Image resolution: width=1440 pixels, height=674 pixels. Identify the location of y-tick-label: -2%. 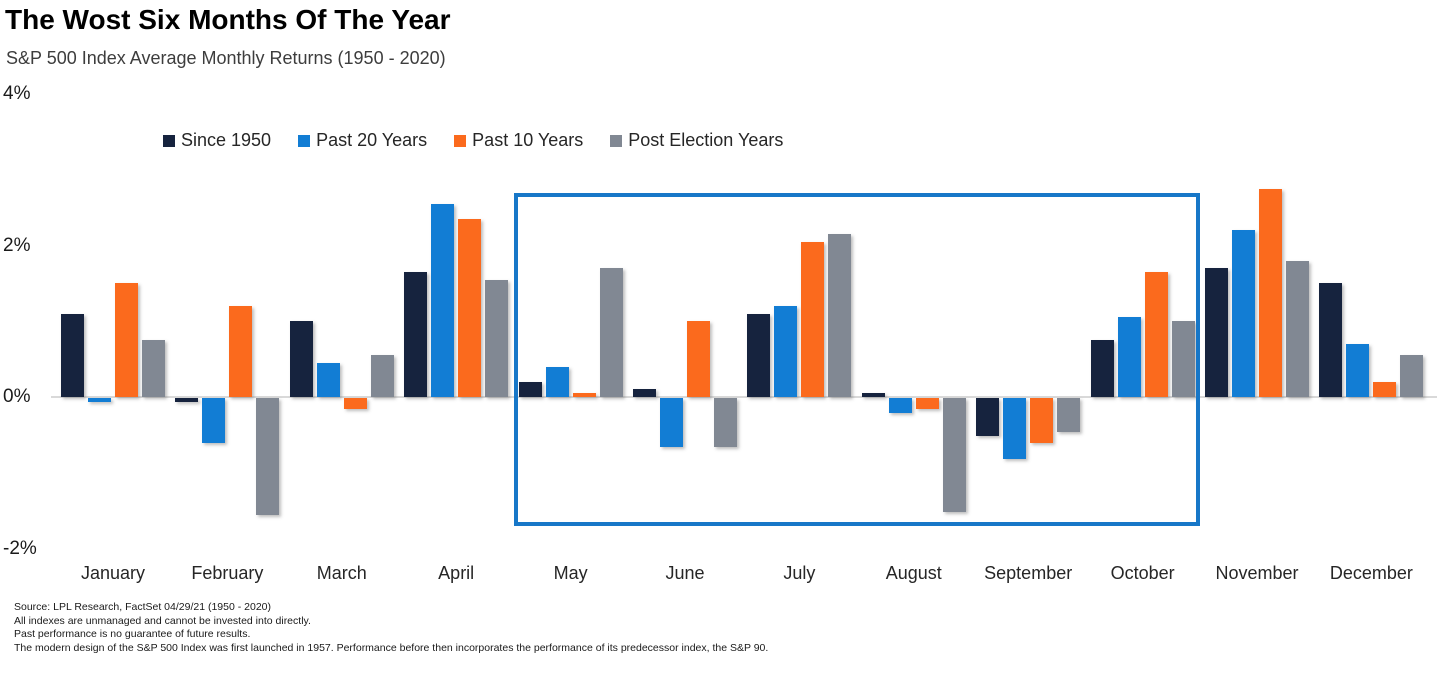
(20, 548).